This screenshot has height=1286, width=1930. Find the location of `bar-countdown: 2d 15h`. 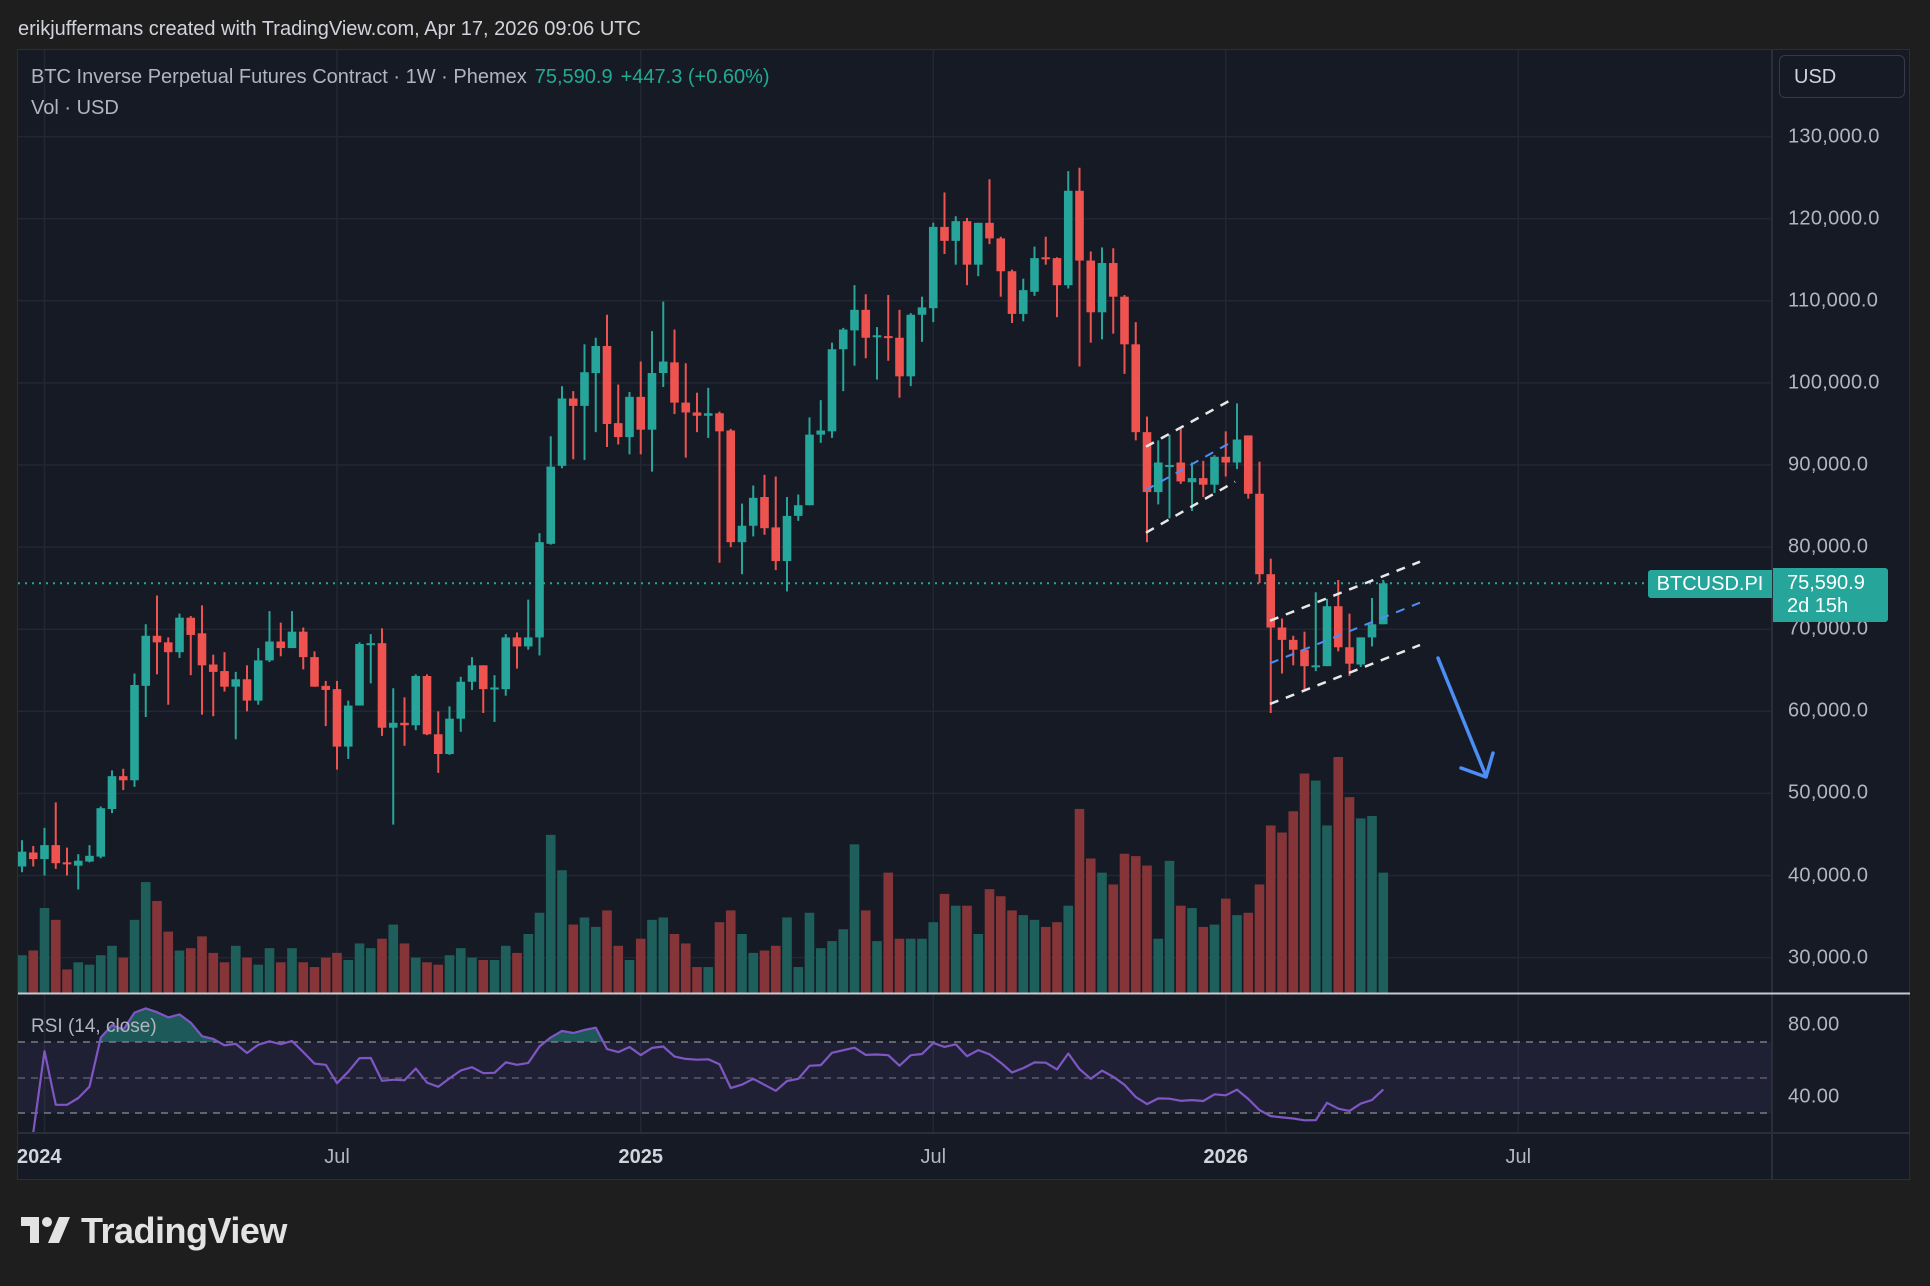

bar-countdown: 2d 15h is located at coordinates (1818, 606).